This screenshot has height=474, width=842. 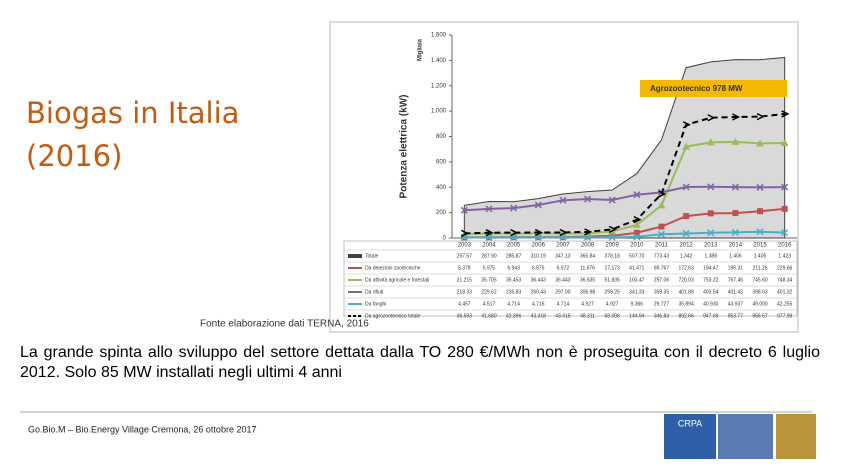 What do you see at coordinates (441, 213) in the screenshot?
I see `y-tick-label: 200` at bounding box center [441, 213].